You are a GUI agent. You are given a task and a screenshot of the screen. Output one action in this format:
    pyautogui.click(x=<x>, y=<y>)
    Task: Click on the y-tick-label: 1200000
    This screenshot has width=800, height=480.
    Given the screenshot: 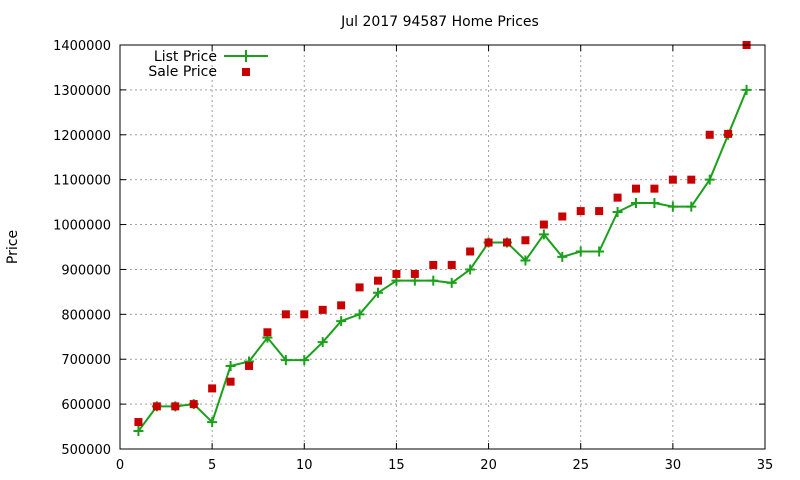 What is the action you would take?
    pyautogui.click(x=82, y=136)
    